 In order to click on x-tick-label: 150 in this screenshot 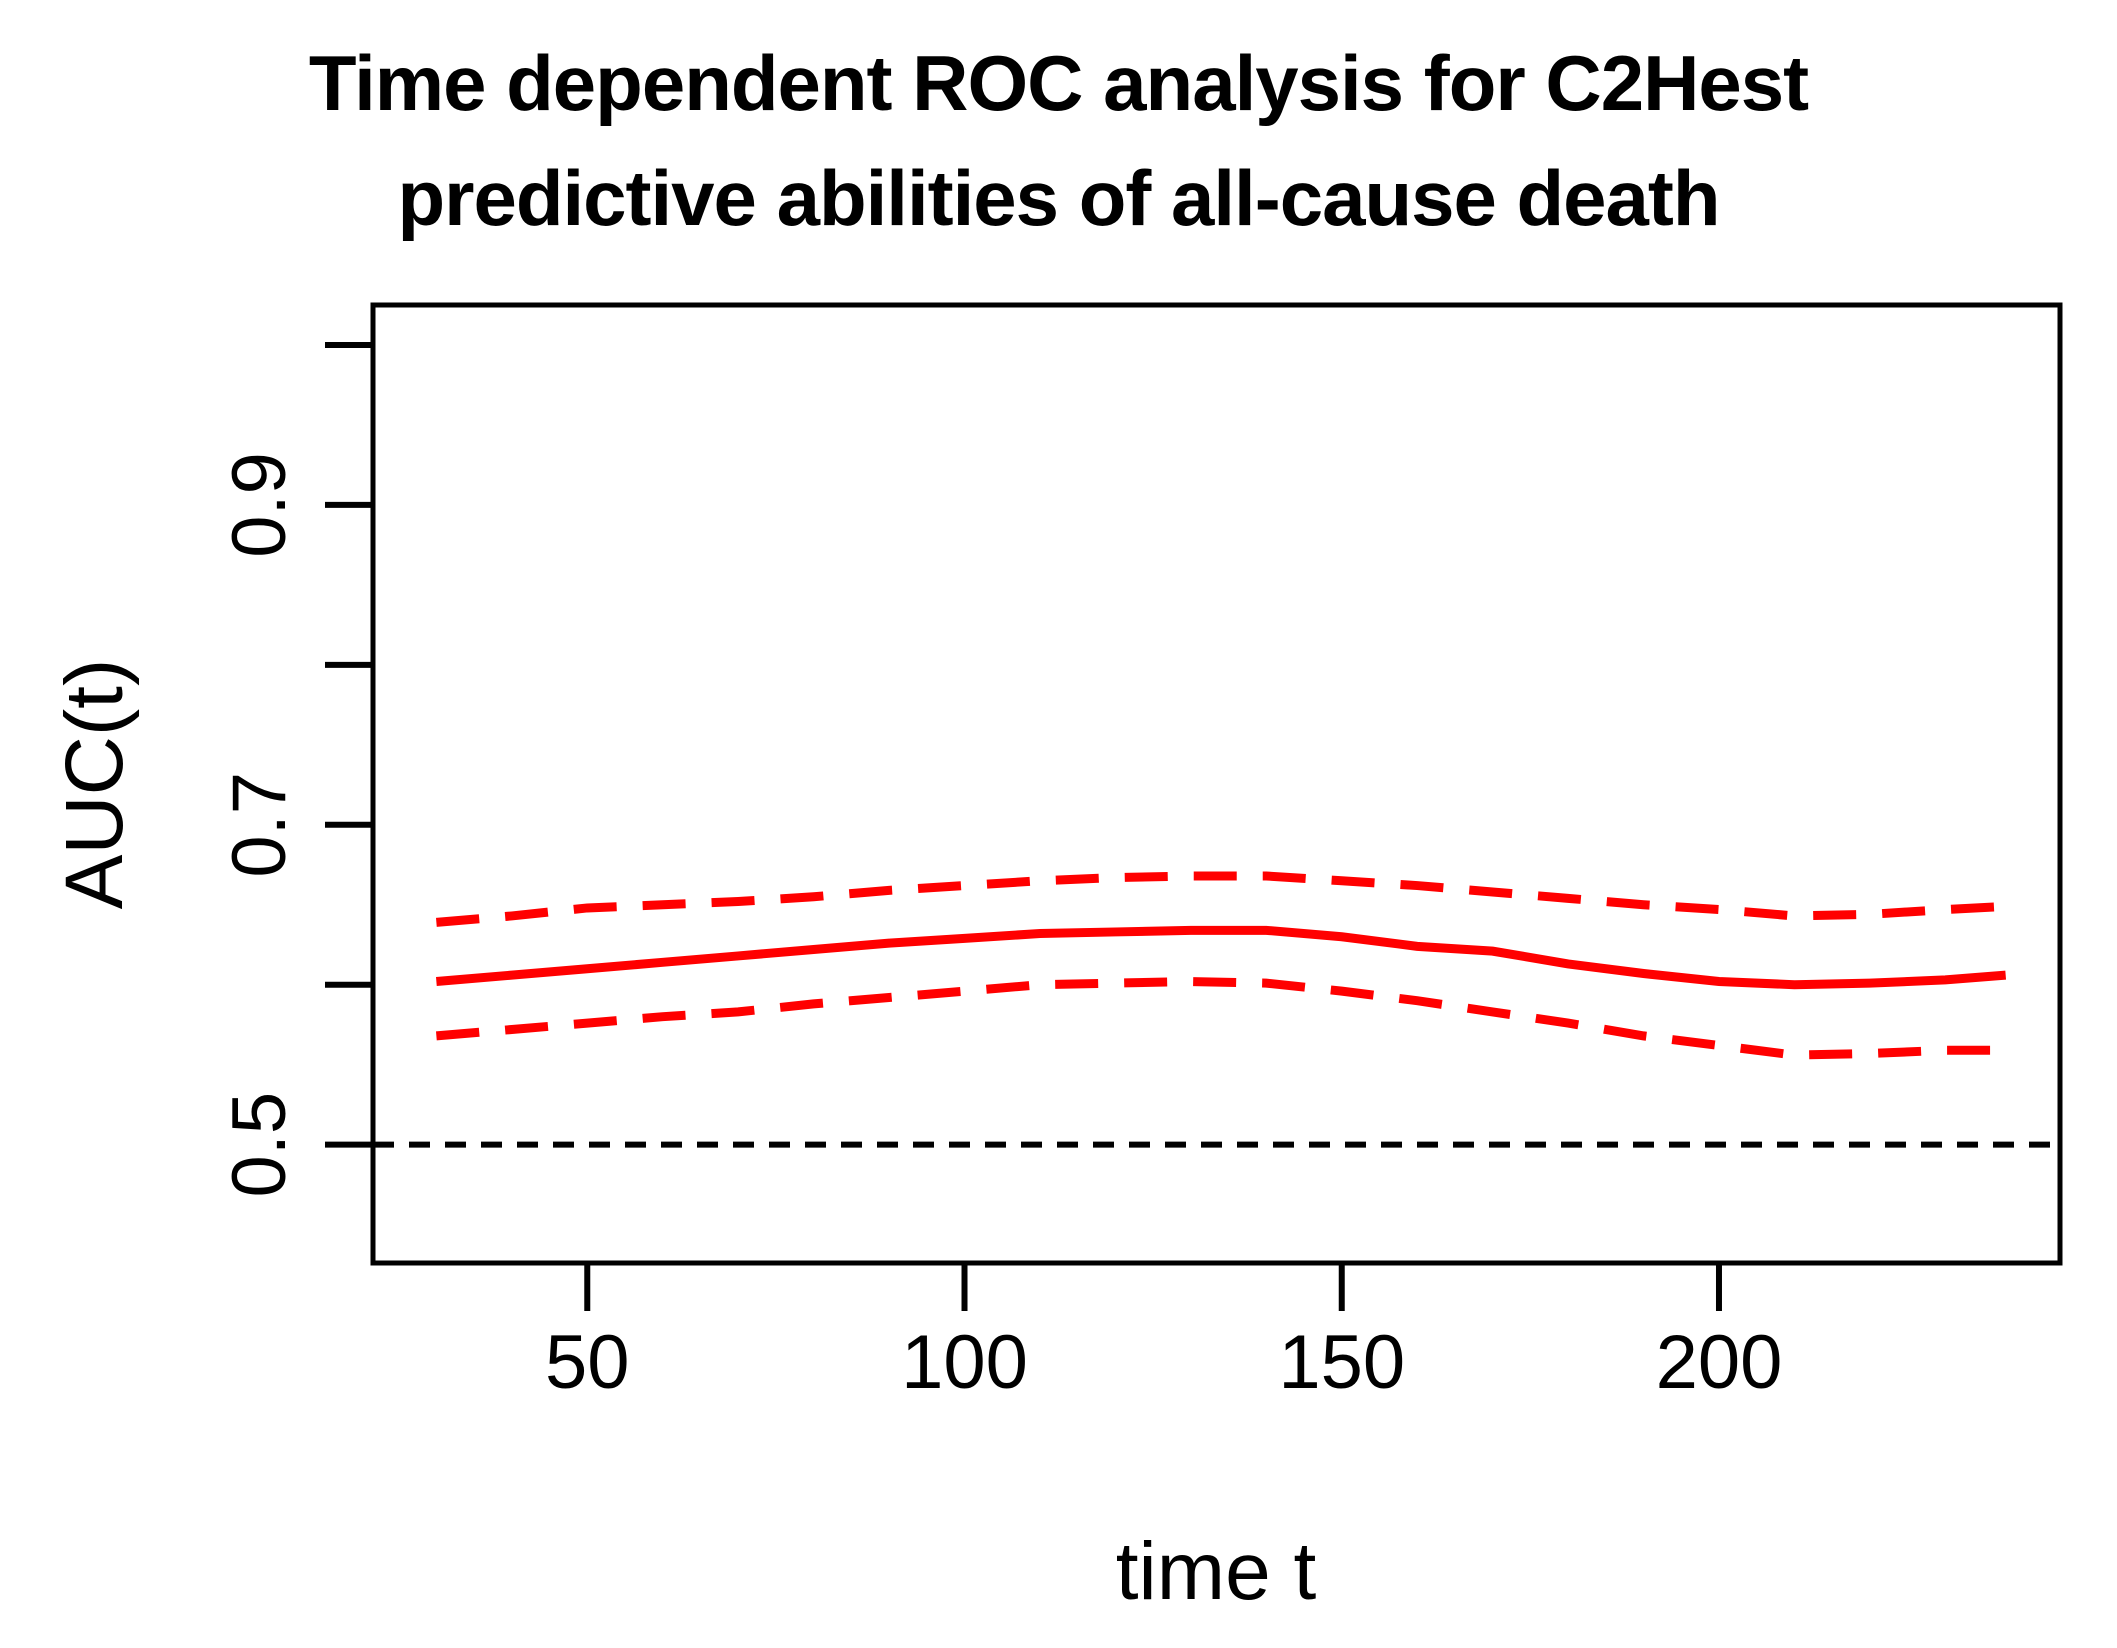, I will do `click(1341, 1362)`.